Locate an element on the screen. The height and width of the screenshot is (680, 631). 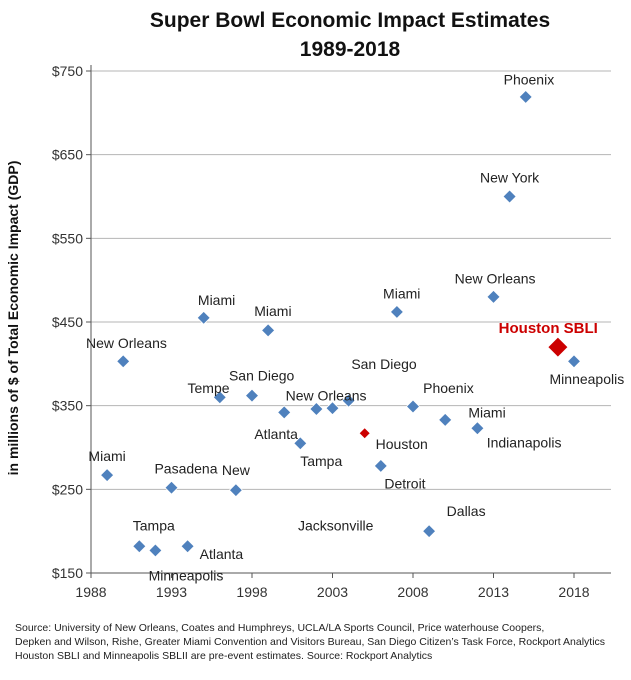
point-label: Indianapolis is located at coordinates (524, 442).